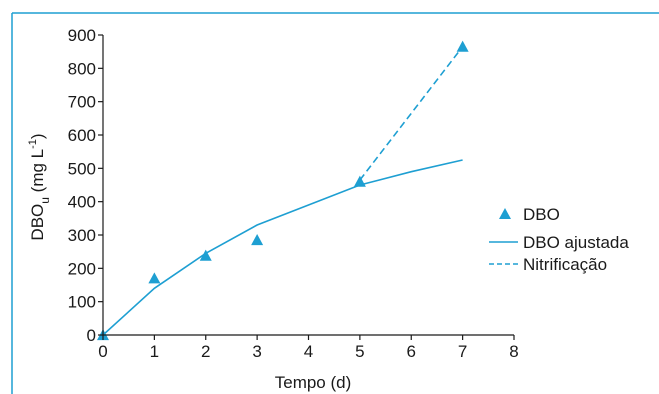 The height and width of the screenshot is (394, 659). Describe the element at coordinates (541, 214) in the screenshot. I see `legend-label-dbo: DBO` at that location.